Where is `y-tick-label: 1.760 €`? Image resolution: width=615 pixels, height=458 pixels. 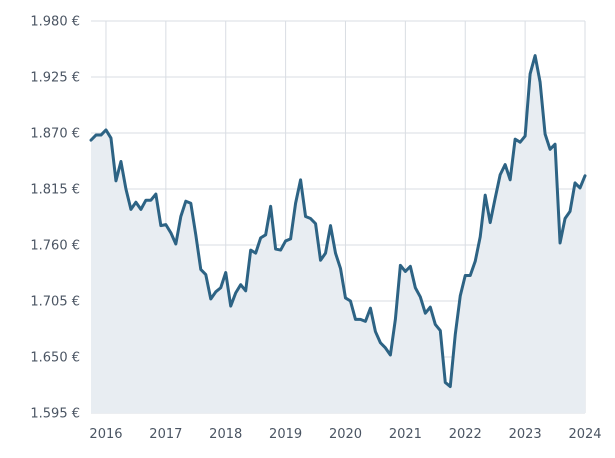
y-tick-label: 1.760 € is located at coordinates (55, 246).